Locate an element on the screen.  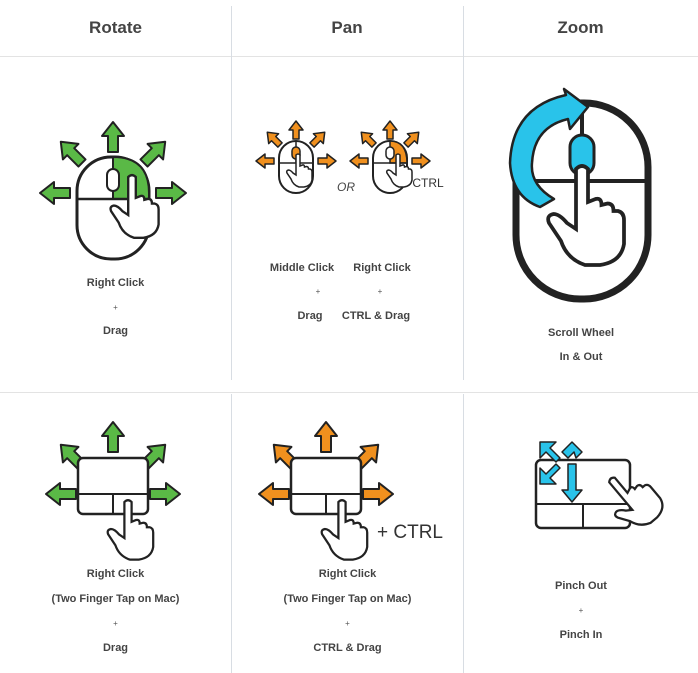
zoom-trackpad-cell: Pinch Out + Pinch In is located at coordinates (581, 533).